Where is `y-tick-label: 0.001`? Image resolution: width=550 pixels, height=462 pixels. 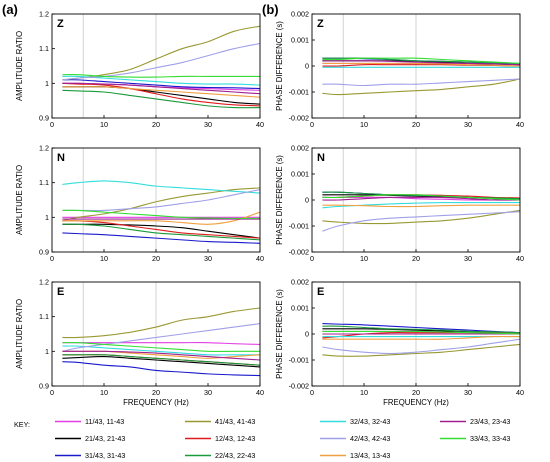
y-tick-label: 0.001 is located at coordinates (300, 40).